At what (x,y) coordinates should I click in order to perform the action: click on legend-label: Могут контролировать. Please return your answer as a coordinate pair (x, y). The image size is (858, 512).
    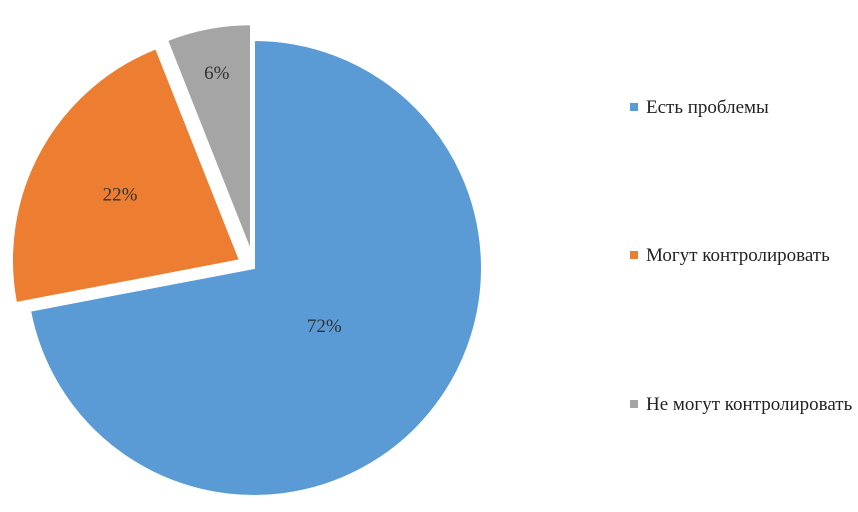
    Looking at the image, I should click on (738, 255).